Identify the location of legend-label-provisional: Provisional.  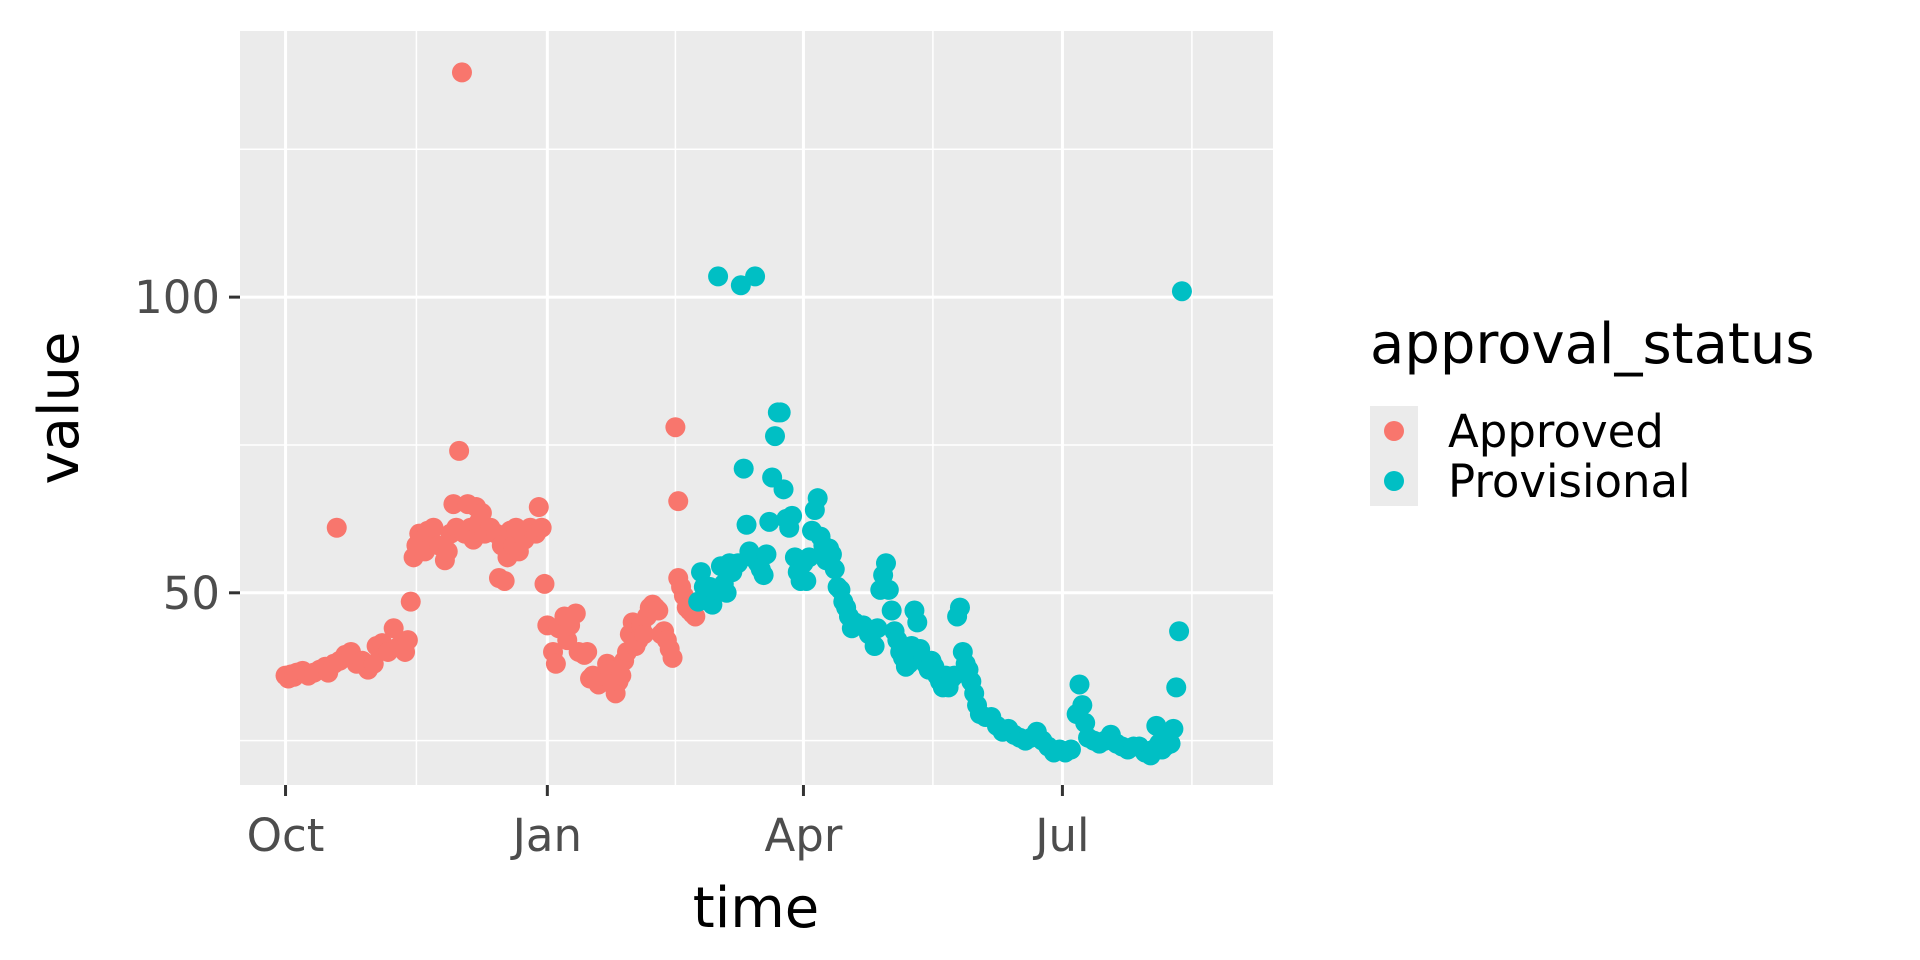
(1569, 481).